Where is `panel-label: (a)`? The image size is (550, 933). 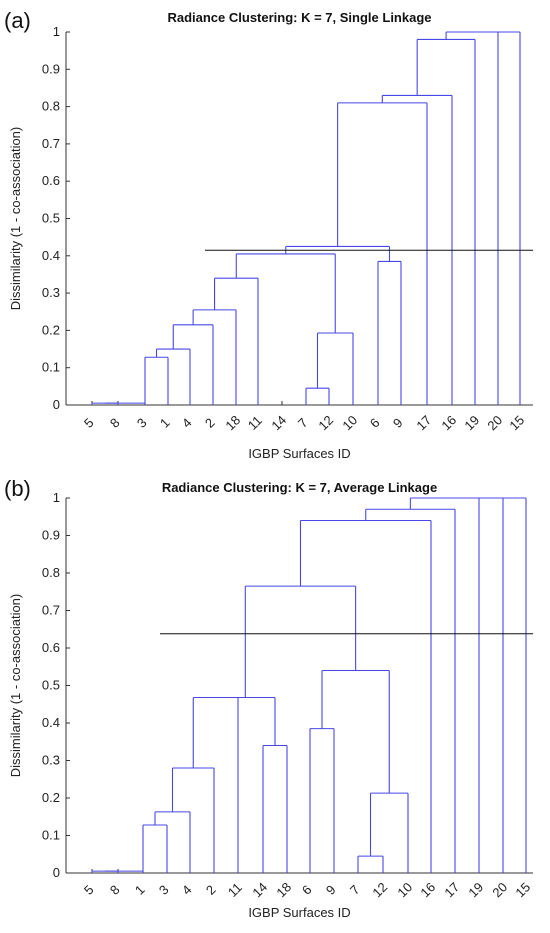
panel-label: (a) is located at coordinates (17, 20).